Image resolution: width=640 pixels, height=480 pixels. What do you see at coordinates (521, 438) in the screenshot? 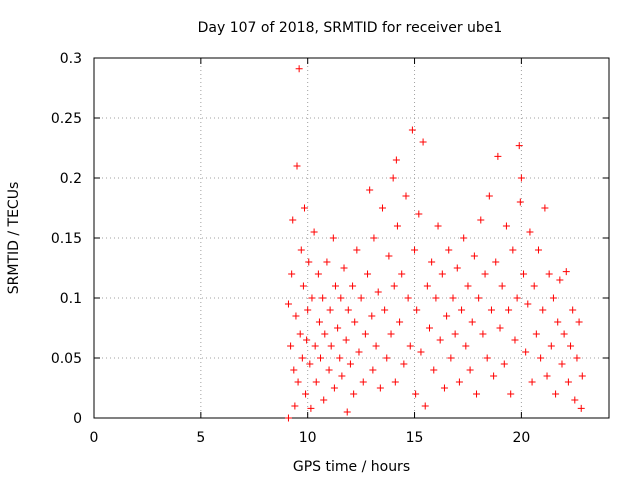
I see `x-tick-label: 20` at bounding box center [521, 438].